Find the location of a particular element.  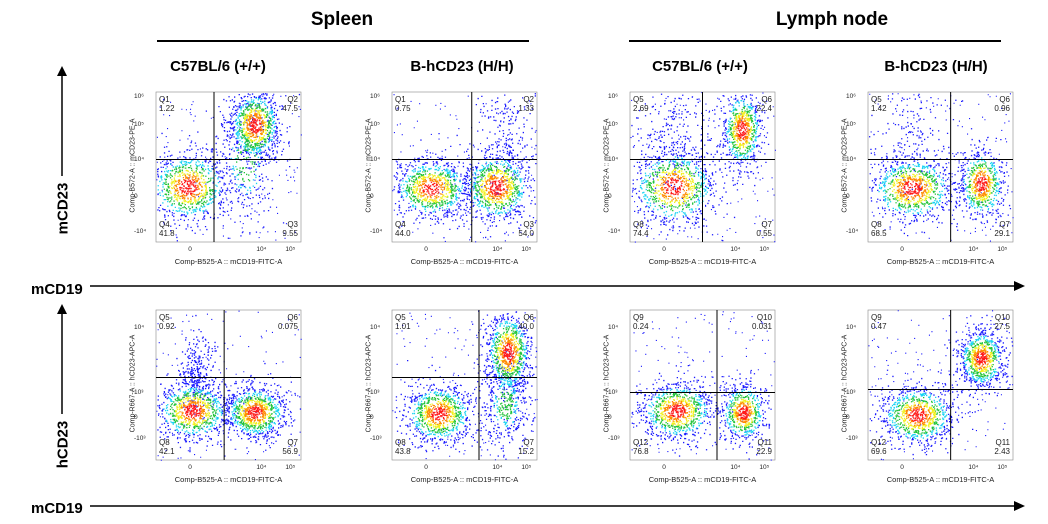

quadrant-label: Q12 76.8 is located at coordinates (641, 447).